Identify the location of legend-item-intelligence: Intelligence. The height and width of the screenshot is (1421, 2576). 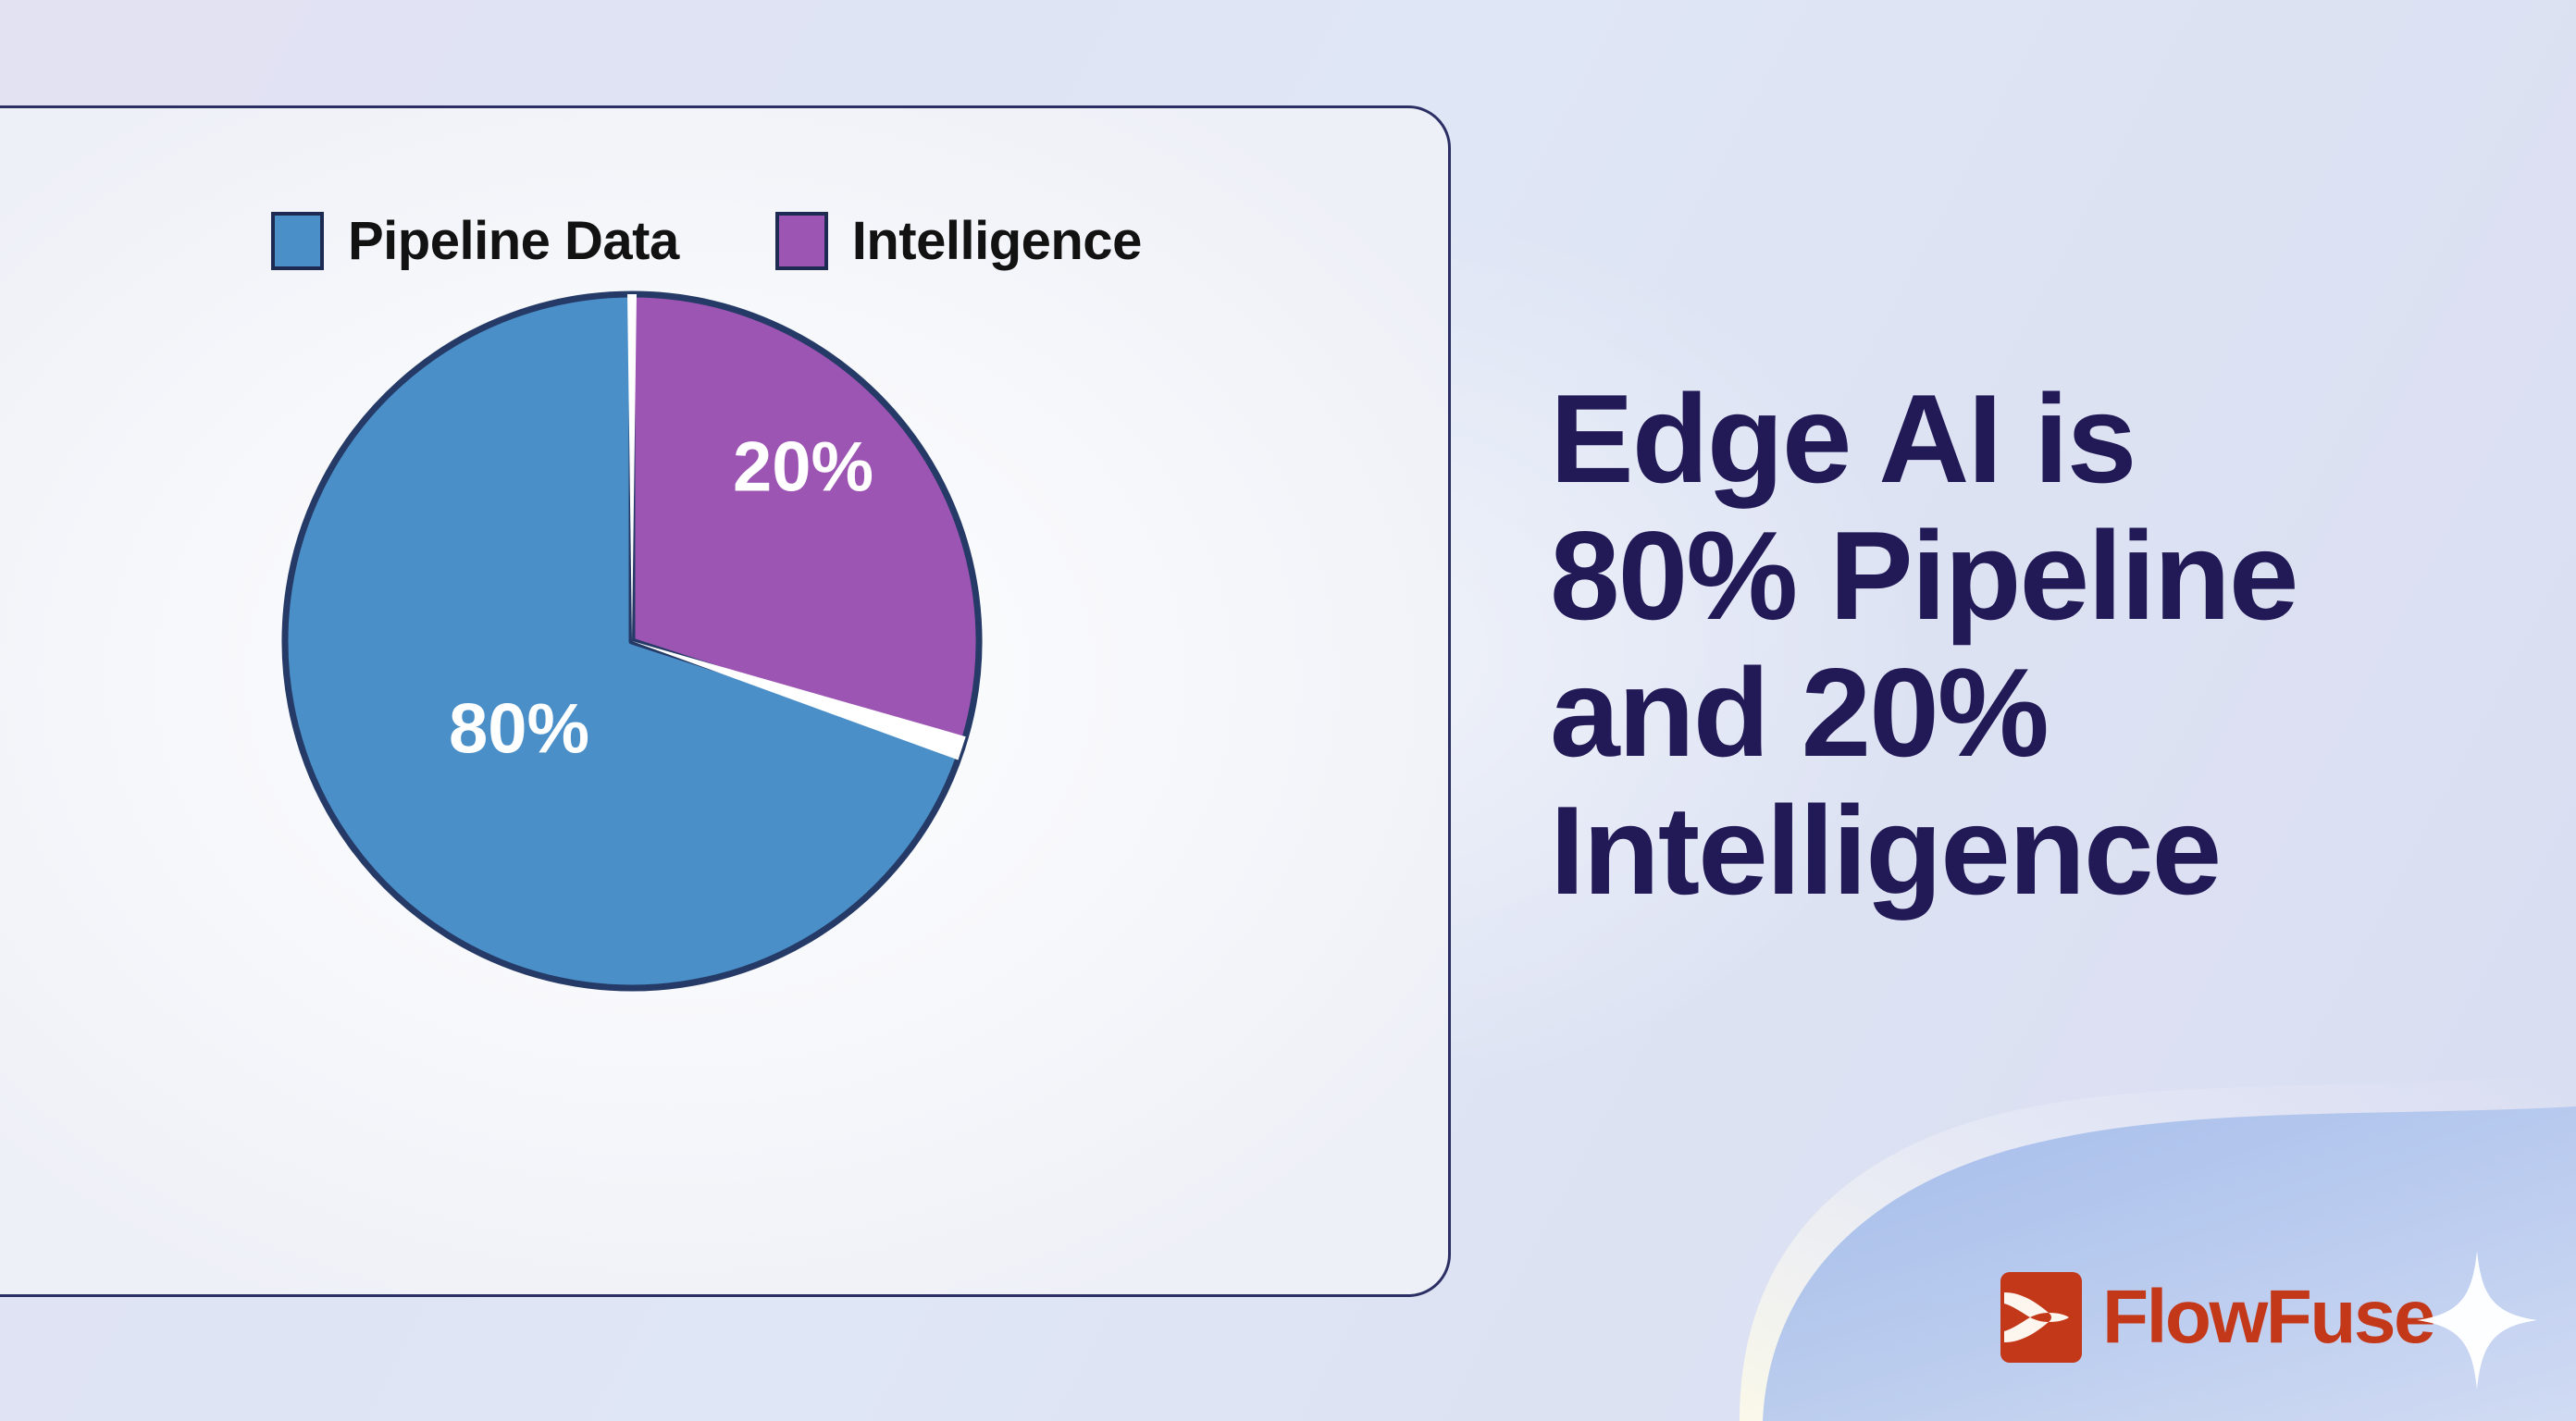
(958, 241).